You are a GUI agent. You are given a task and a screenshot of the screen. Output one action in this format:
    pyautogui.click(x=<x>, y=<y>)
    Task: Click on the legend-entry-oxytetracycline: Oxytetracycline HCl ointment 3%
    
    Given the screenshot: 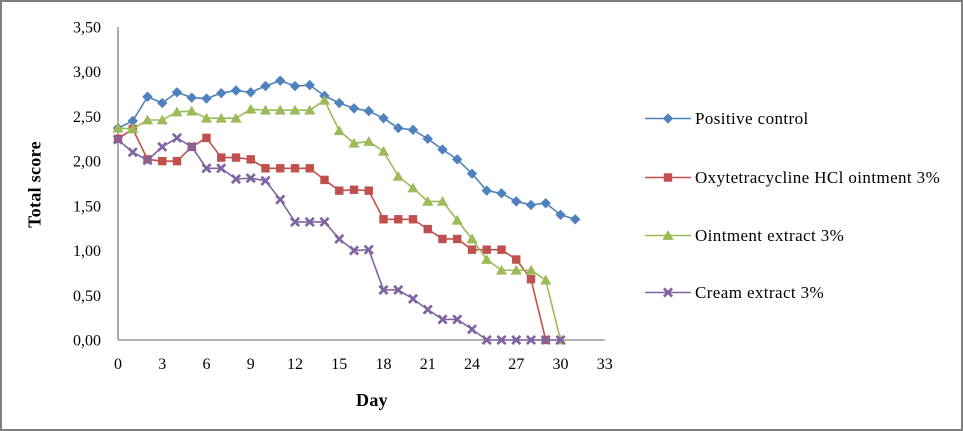 What is the action you would take?
    pyautogui.click(x=792, y=178)
    